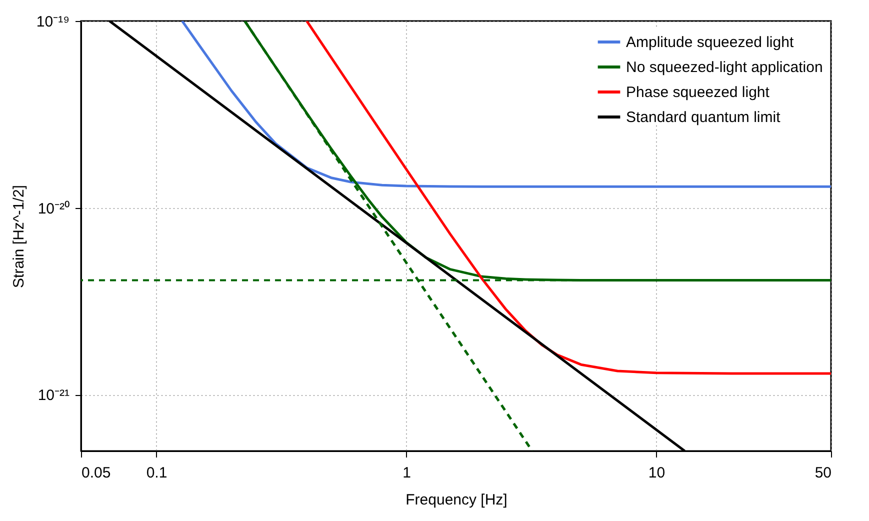 This screenshot has height=521, width=869. I want to click on x-tick-label: 50, so click(823, 473).